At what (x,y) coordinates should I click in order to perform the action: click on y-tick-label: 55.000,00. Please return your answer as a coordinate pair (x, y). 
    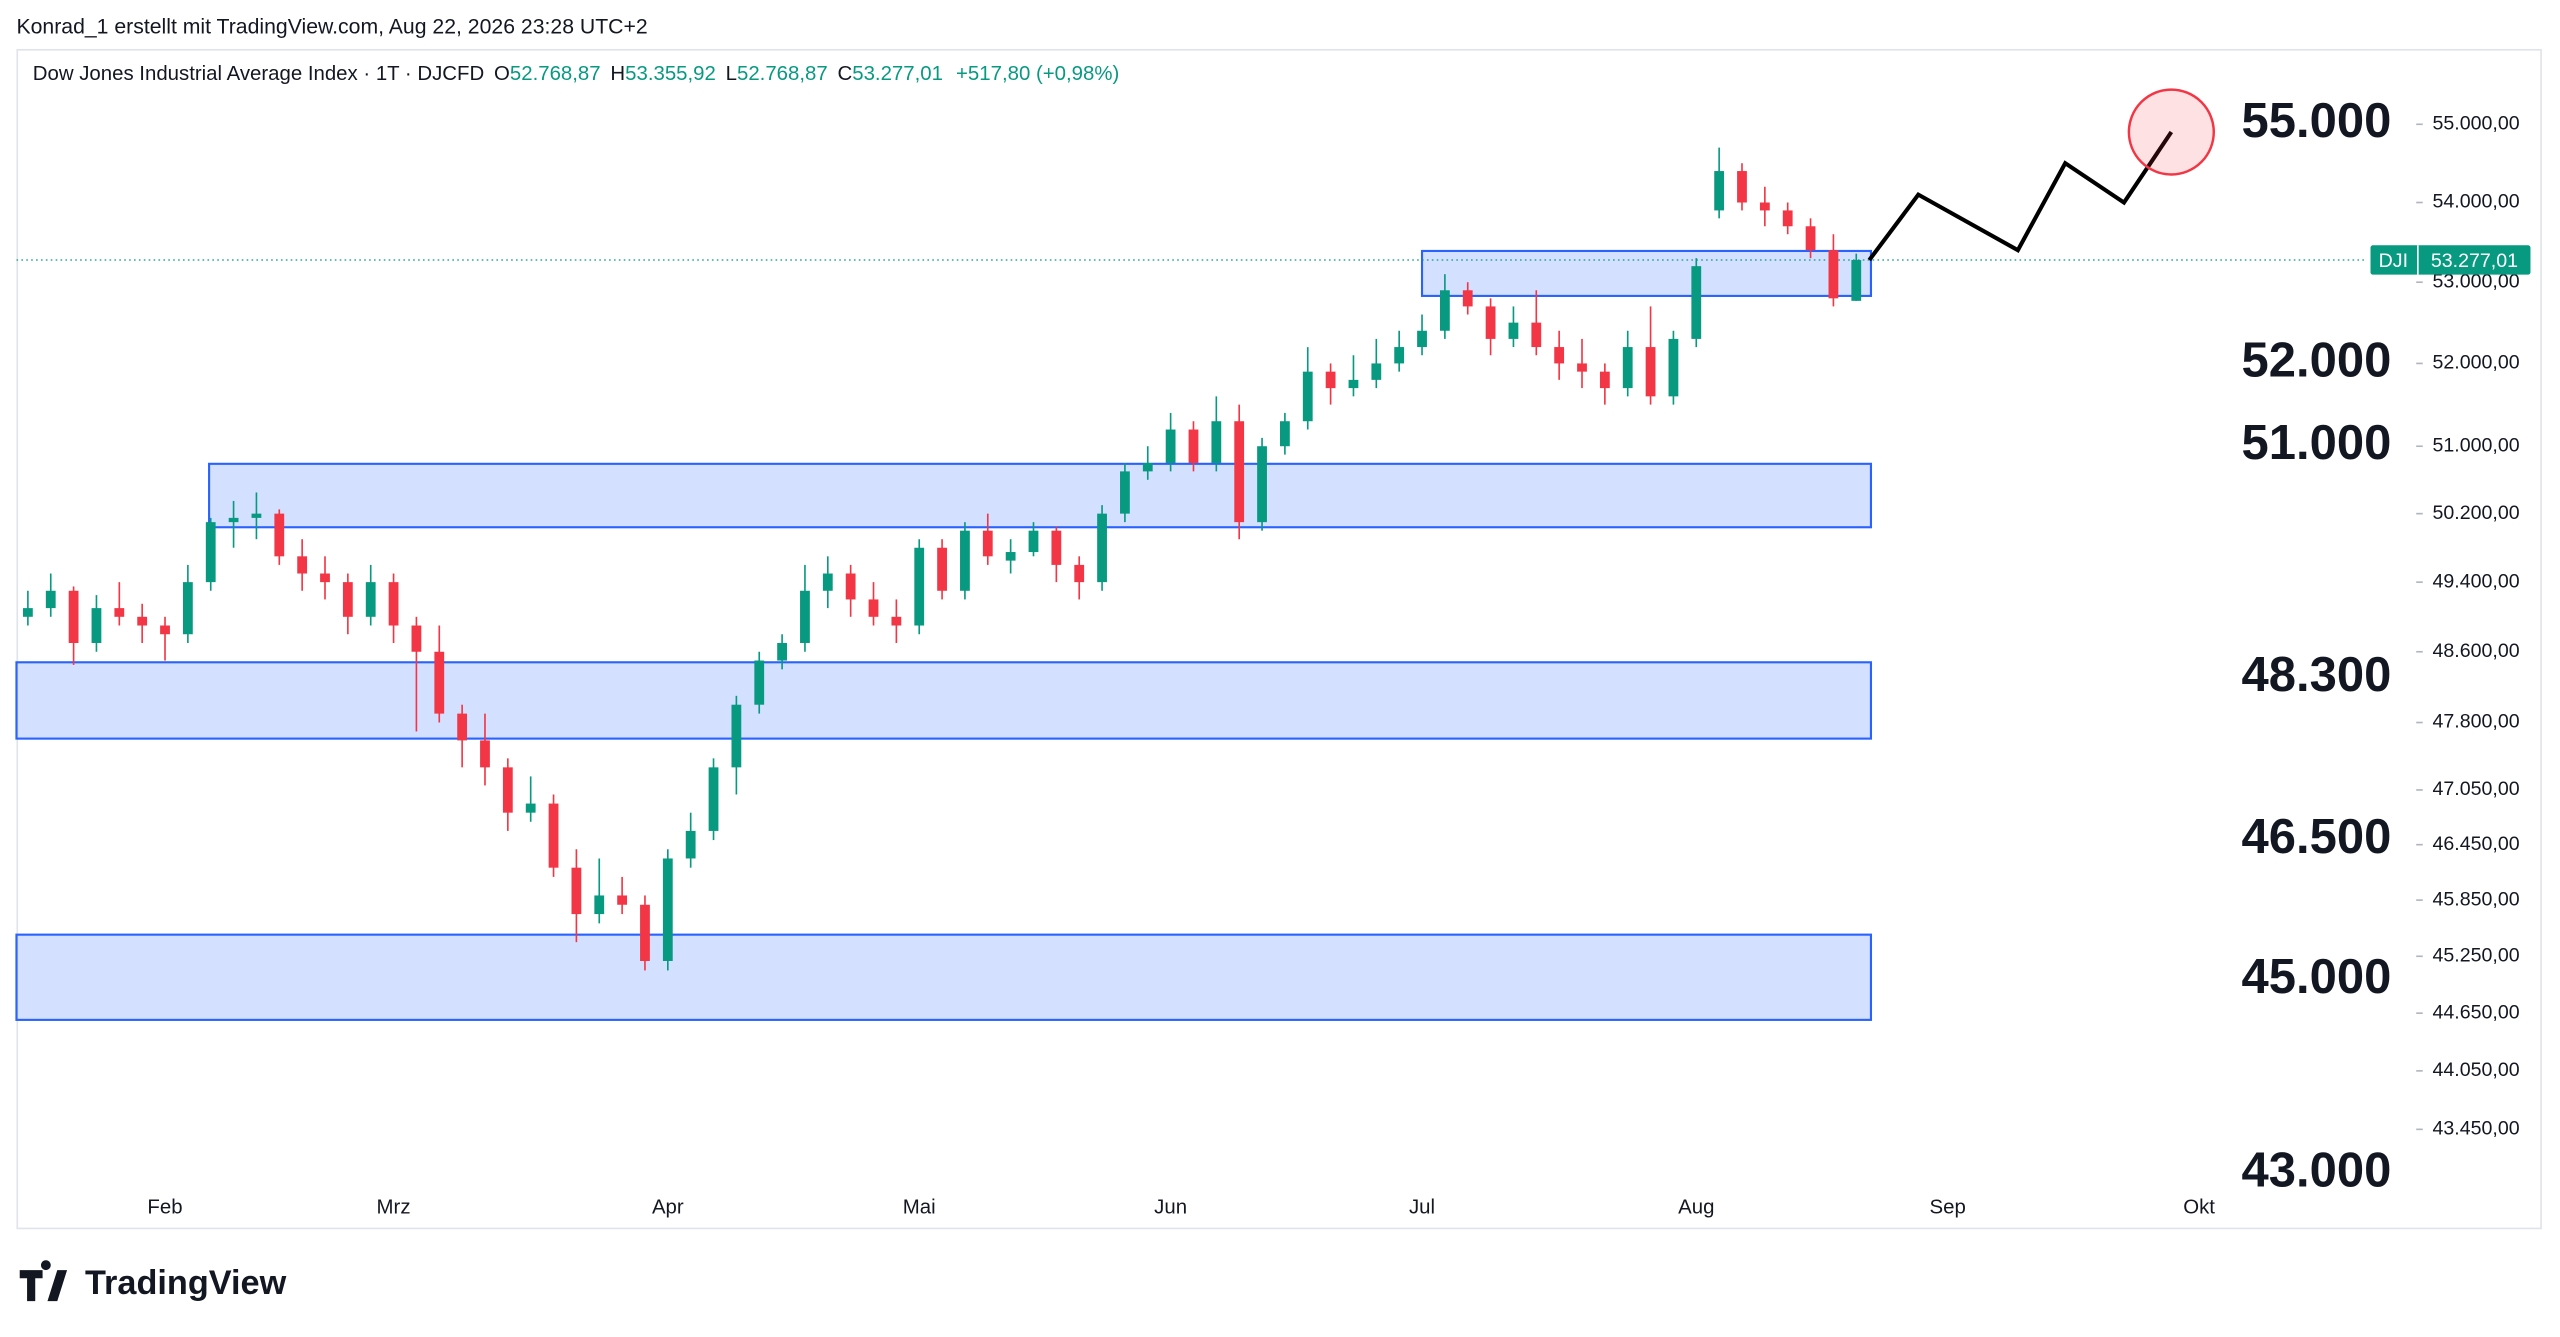
    Looking at the image, I should click on (2476, 123).